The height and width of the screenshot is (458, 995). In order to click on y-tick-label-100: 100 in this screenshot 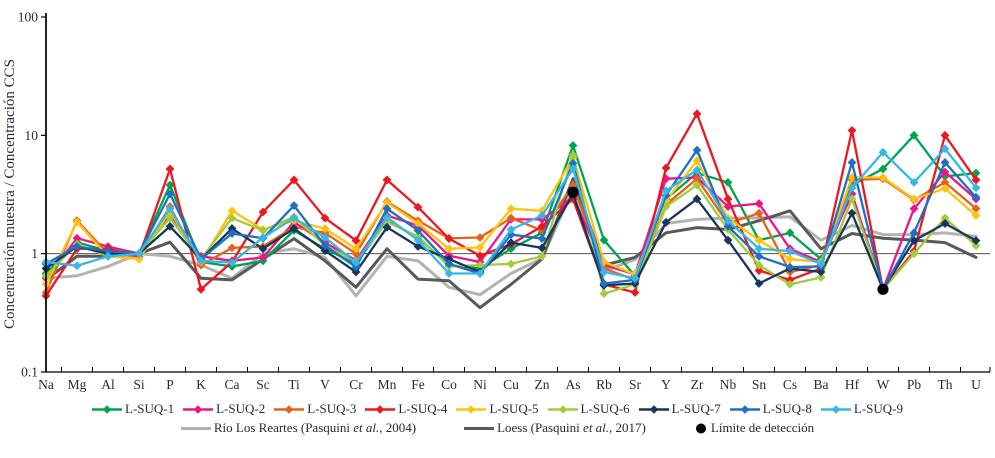, I will do `click(28, 17)`.